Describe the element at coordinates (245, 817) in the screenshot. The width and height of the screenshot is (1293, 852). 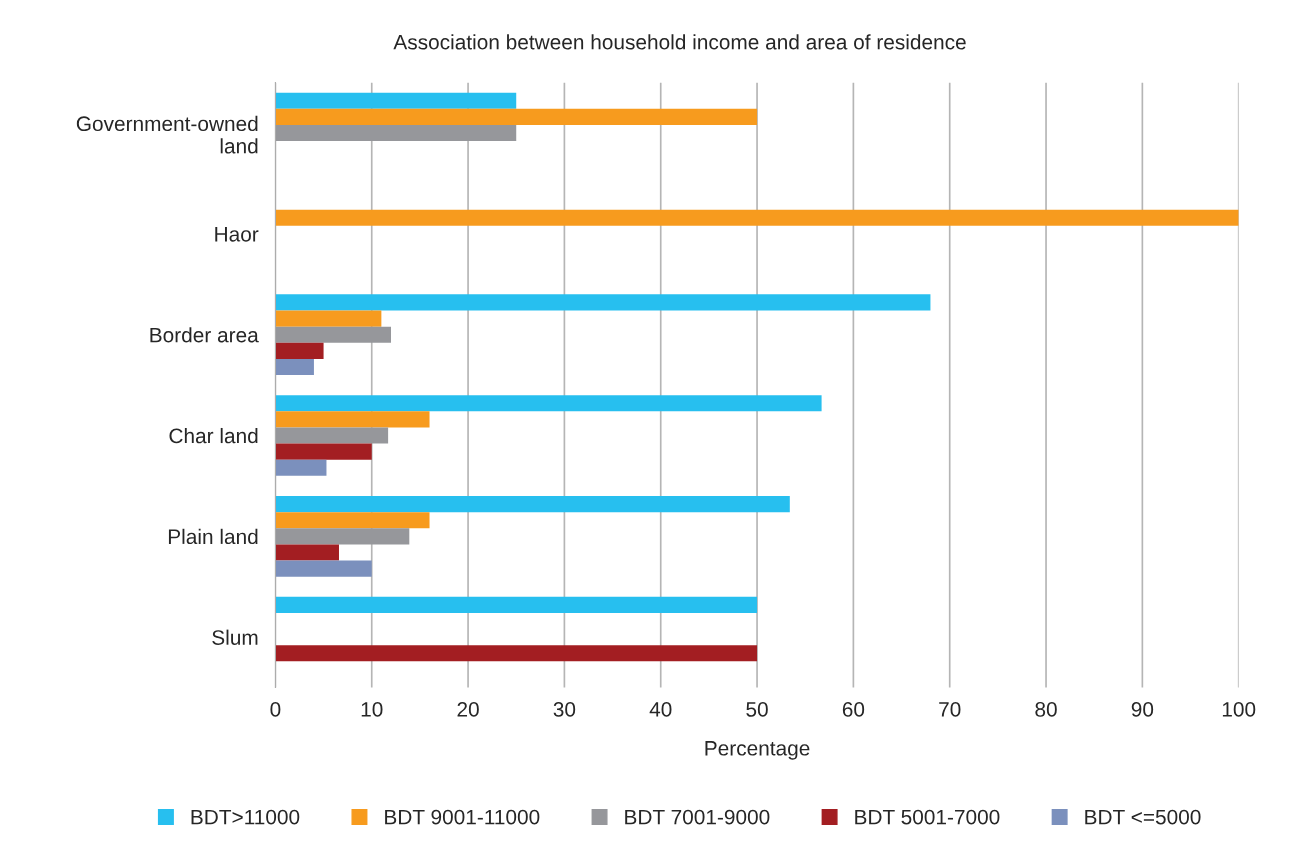
I see `legend-label: BDT>11000` at that location.